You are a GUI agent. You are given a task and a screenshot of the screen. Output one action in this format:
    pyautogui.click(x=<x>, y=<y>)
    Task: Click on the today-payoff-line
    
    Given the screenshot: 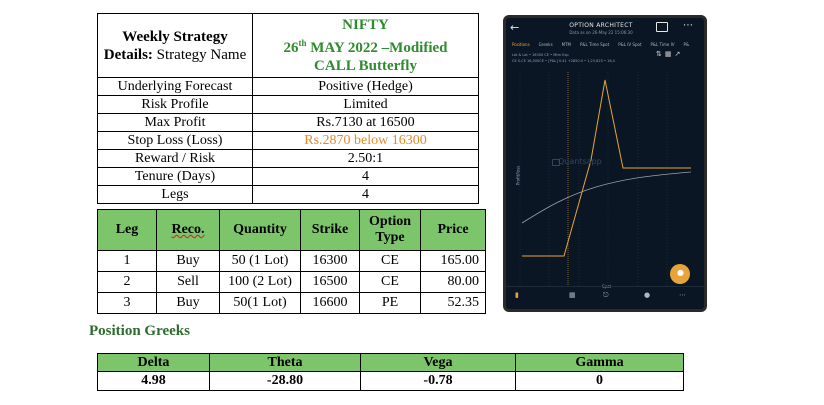 What is the action you would take?
    pyautogui.click(x=606, y=197)
    